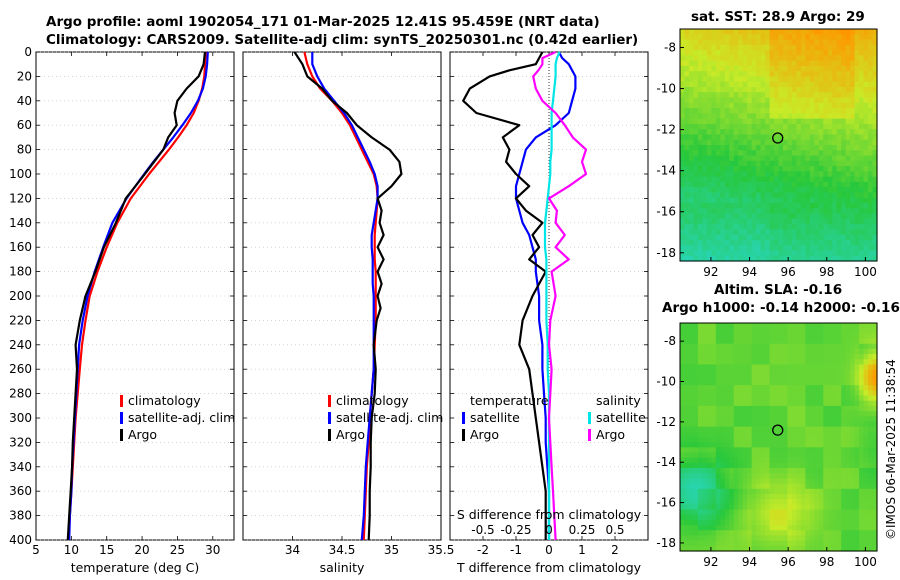 This screenshot has width=900, height=580. What do you see at coordinates (749, 272) in the screenshot?
I see `x-tick-label: 94` at bounding box center [749, 272].